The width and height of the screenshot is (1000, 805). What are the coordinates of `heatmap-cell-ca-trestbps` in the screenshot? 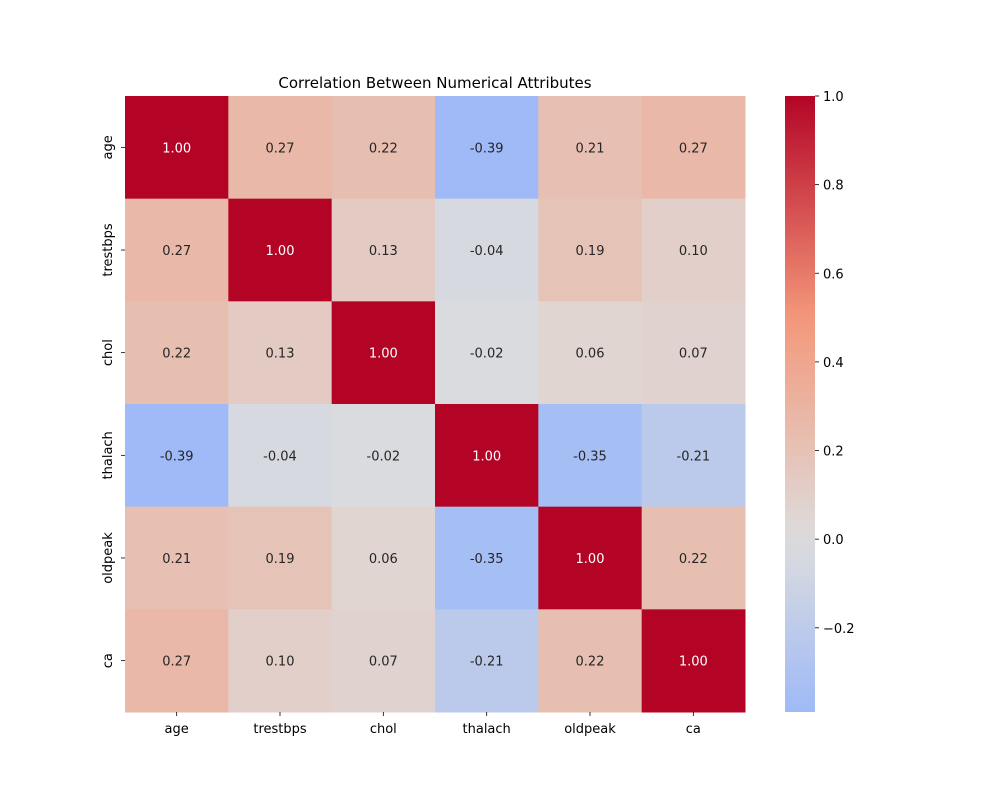 It's located at (280, 661).